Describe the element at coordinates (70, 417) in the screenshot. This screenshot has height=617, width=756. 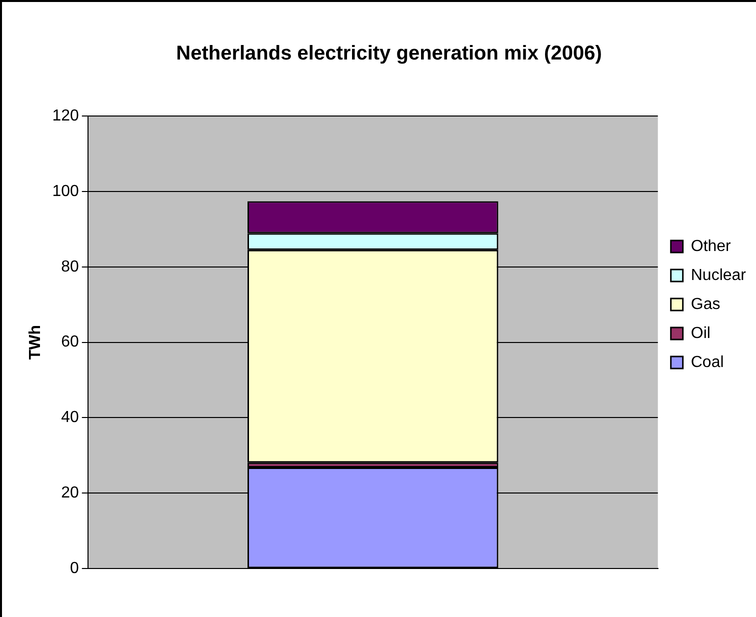
I see `y-tick-label: 40` at that location.